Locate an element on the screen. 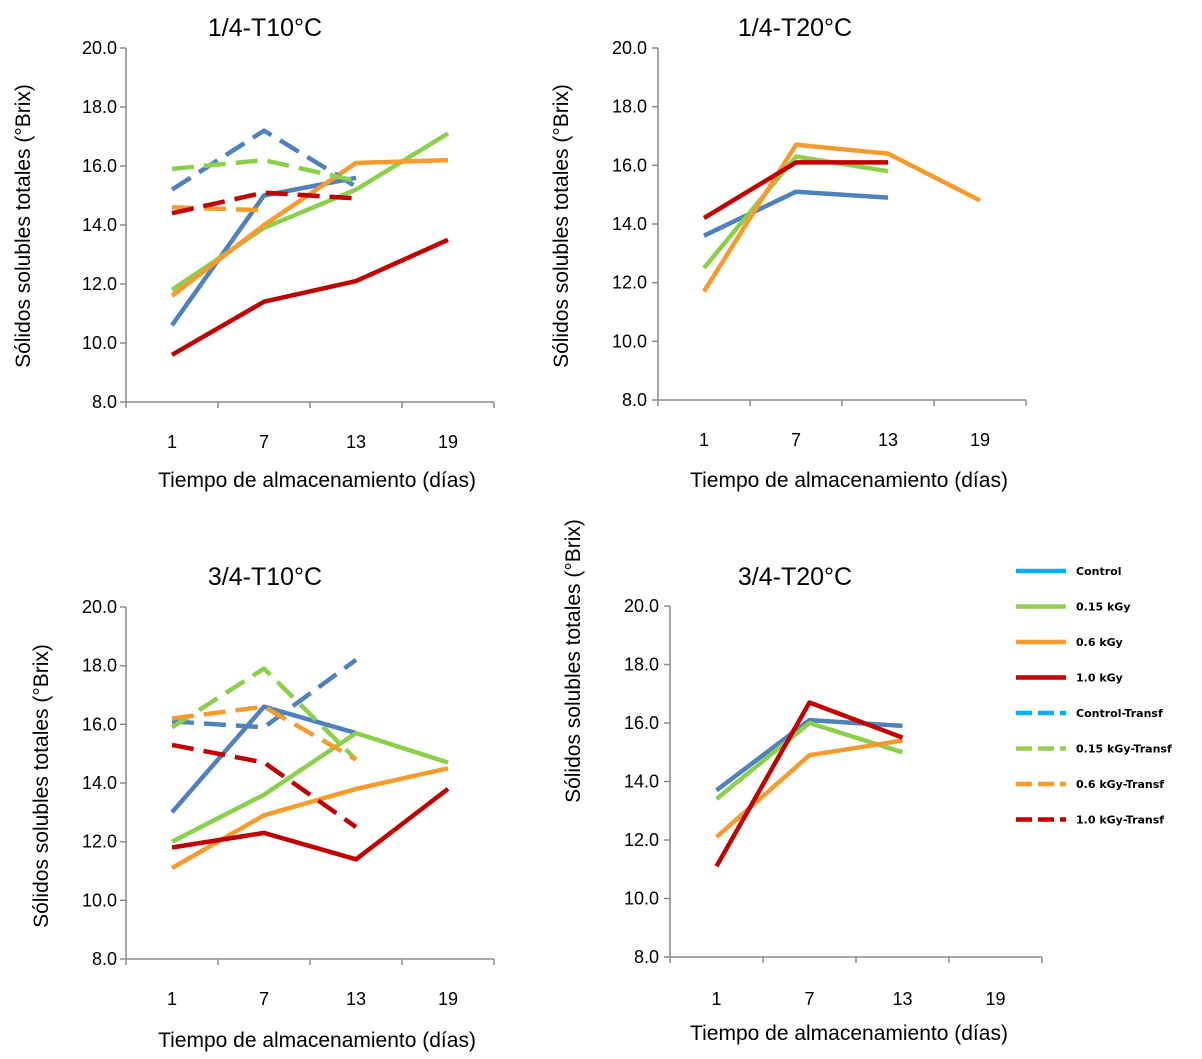  legend-label: 0.15 kGy is located at coordinates (1103, 607).